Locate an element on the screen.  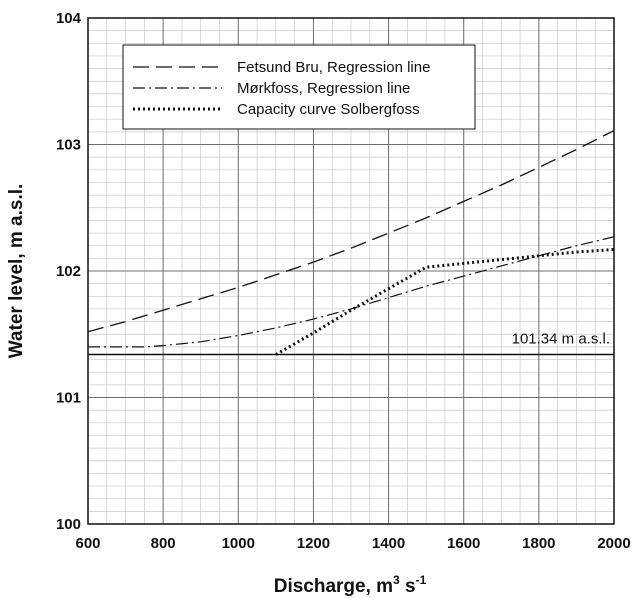
y-tick-label: 100 is located at coordinates (68, 524).